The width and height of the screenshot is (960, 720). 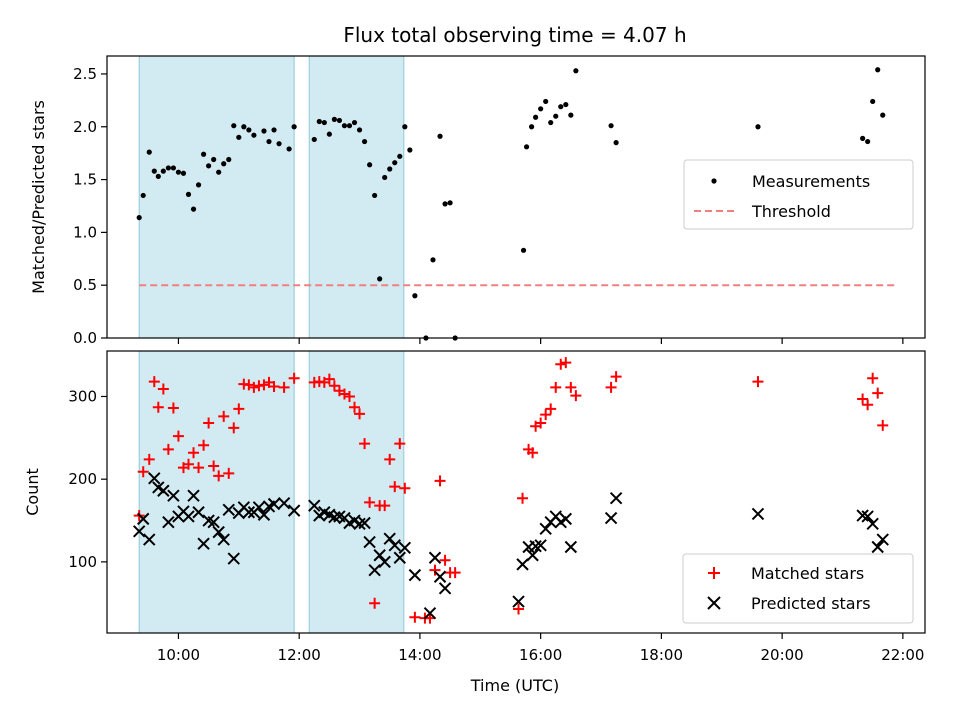 What do you see at coordinates (87, 479) in the screenshot?
I see `bottom-y-ticks: 100 200 300` at bounding box center [87, 479].